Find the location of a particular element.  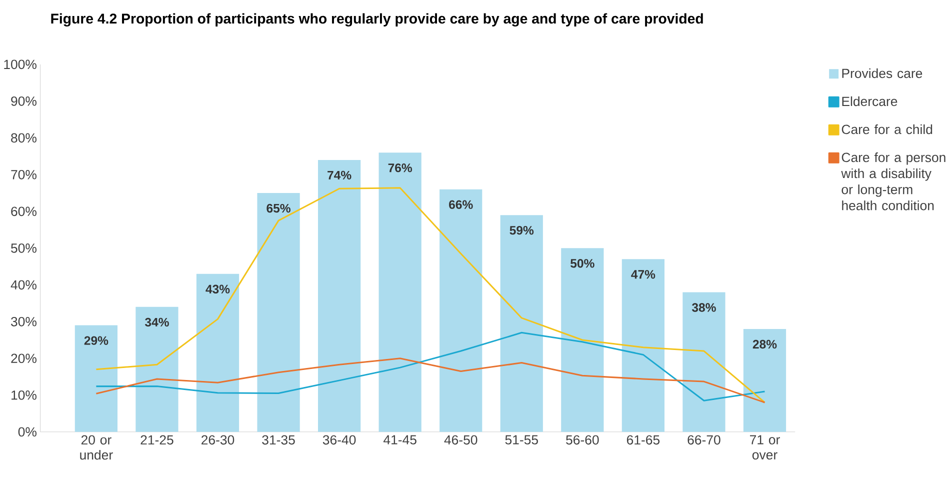

data-label: 38% is located at coordinates (704, 307).